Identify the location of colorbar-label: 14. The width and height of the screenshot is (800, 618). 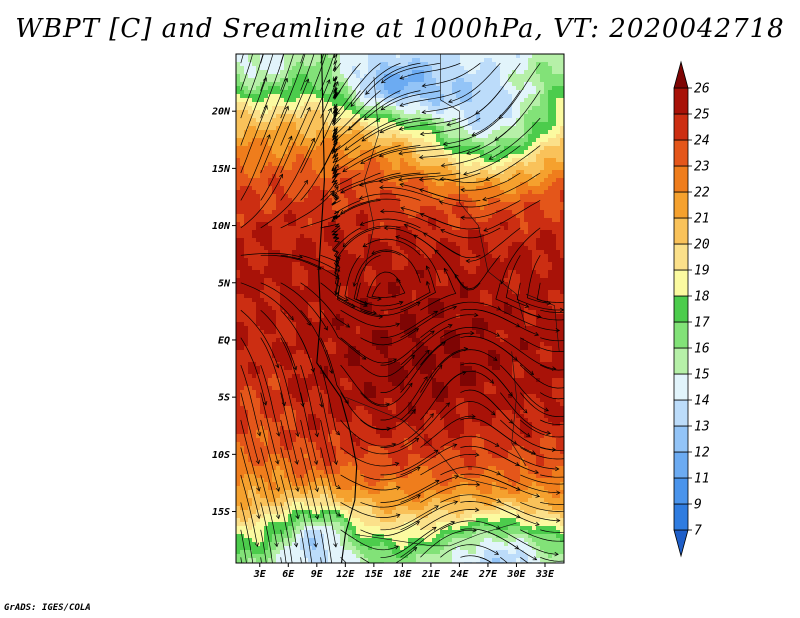
(702, 401).